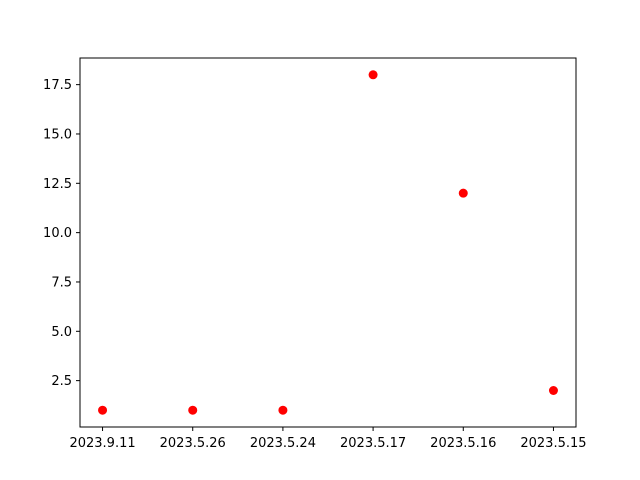 This screenshot has width=640, height=480. I want to click on x-tick-label: 2023.9.11, so click(102, 443).